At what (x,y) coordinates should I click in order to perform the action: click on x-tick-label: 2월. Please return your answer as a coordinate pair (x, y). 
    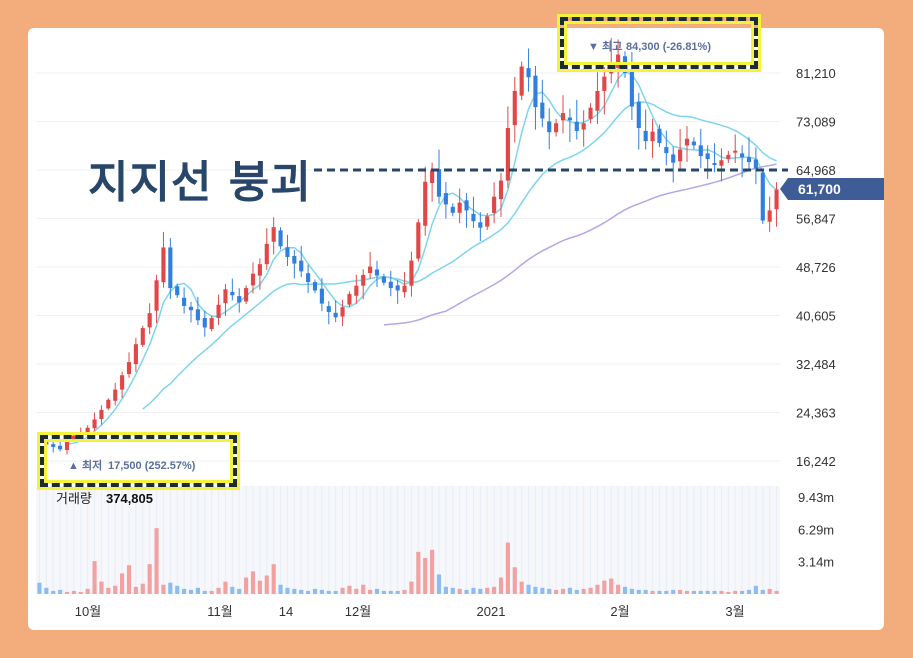
    Looking at the image, I should click on (619, 611).